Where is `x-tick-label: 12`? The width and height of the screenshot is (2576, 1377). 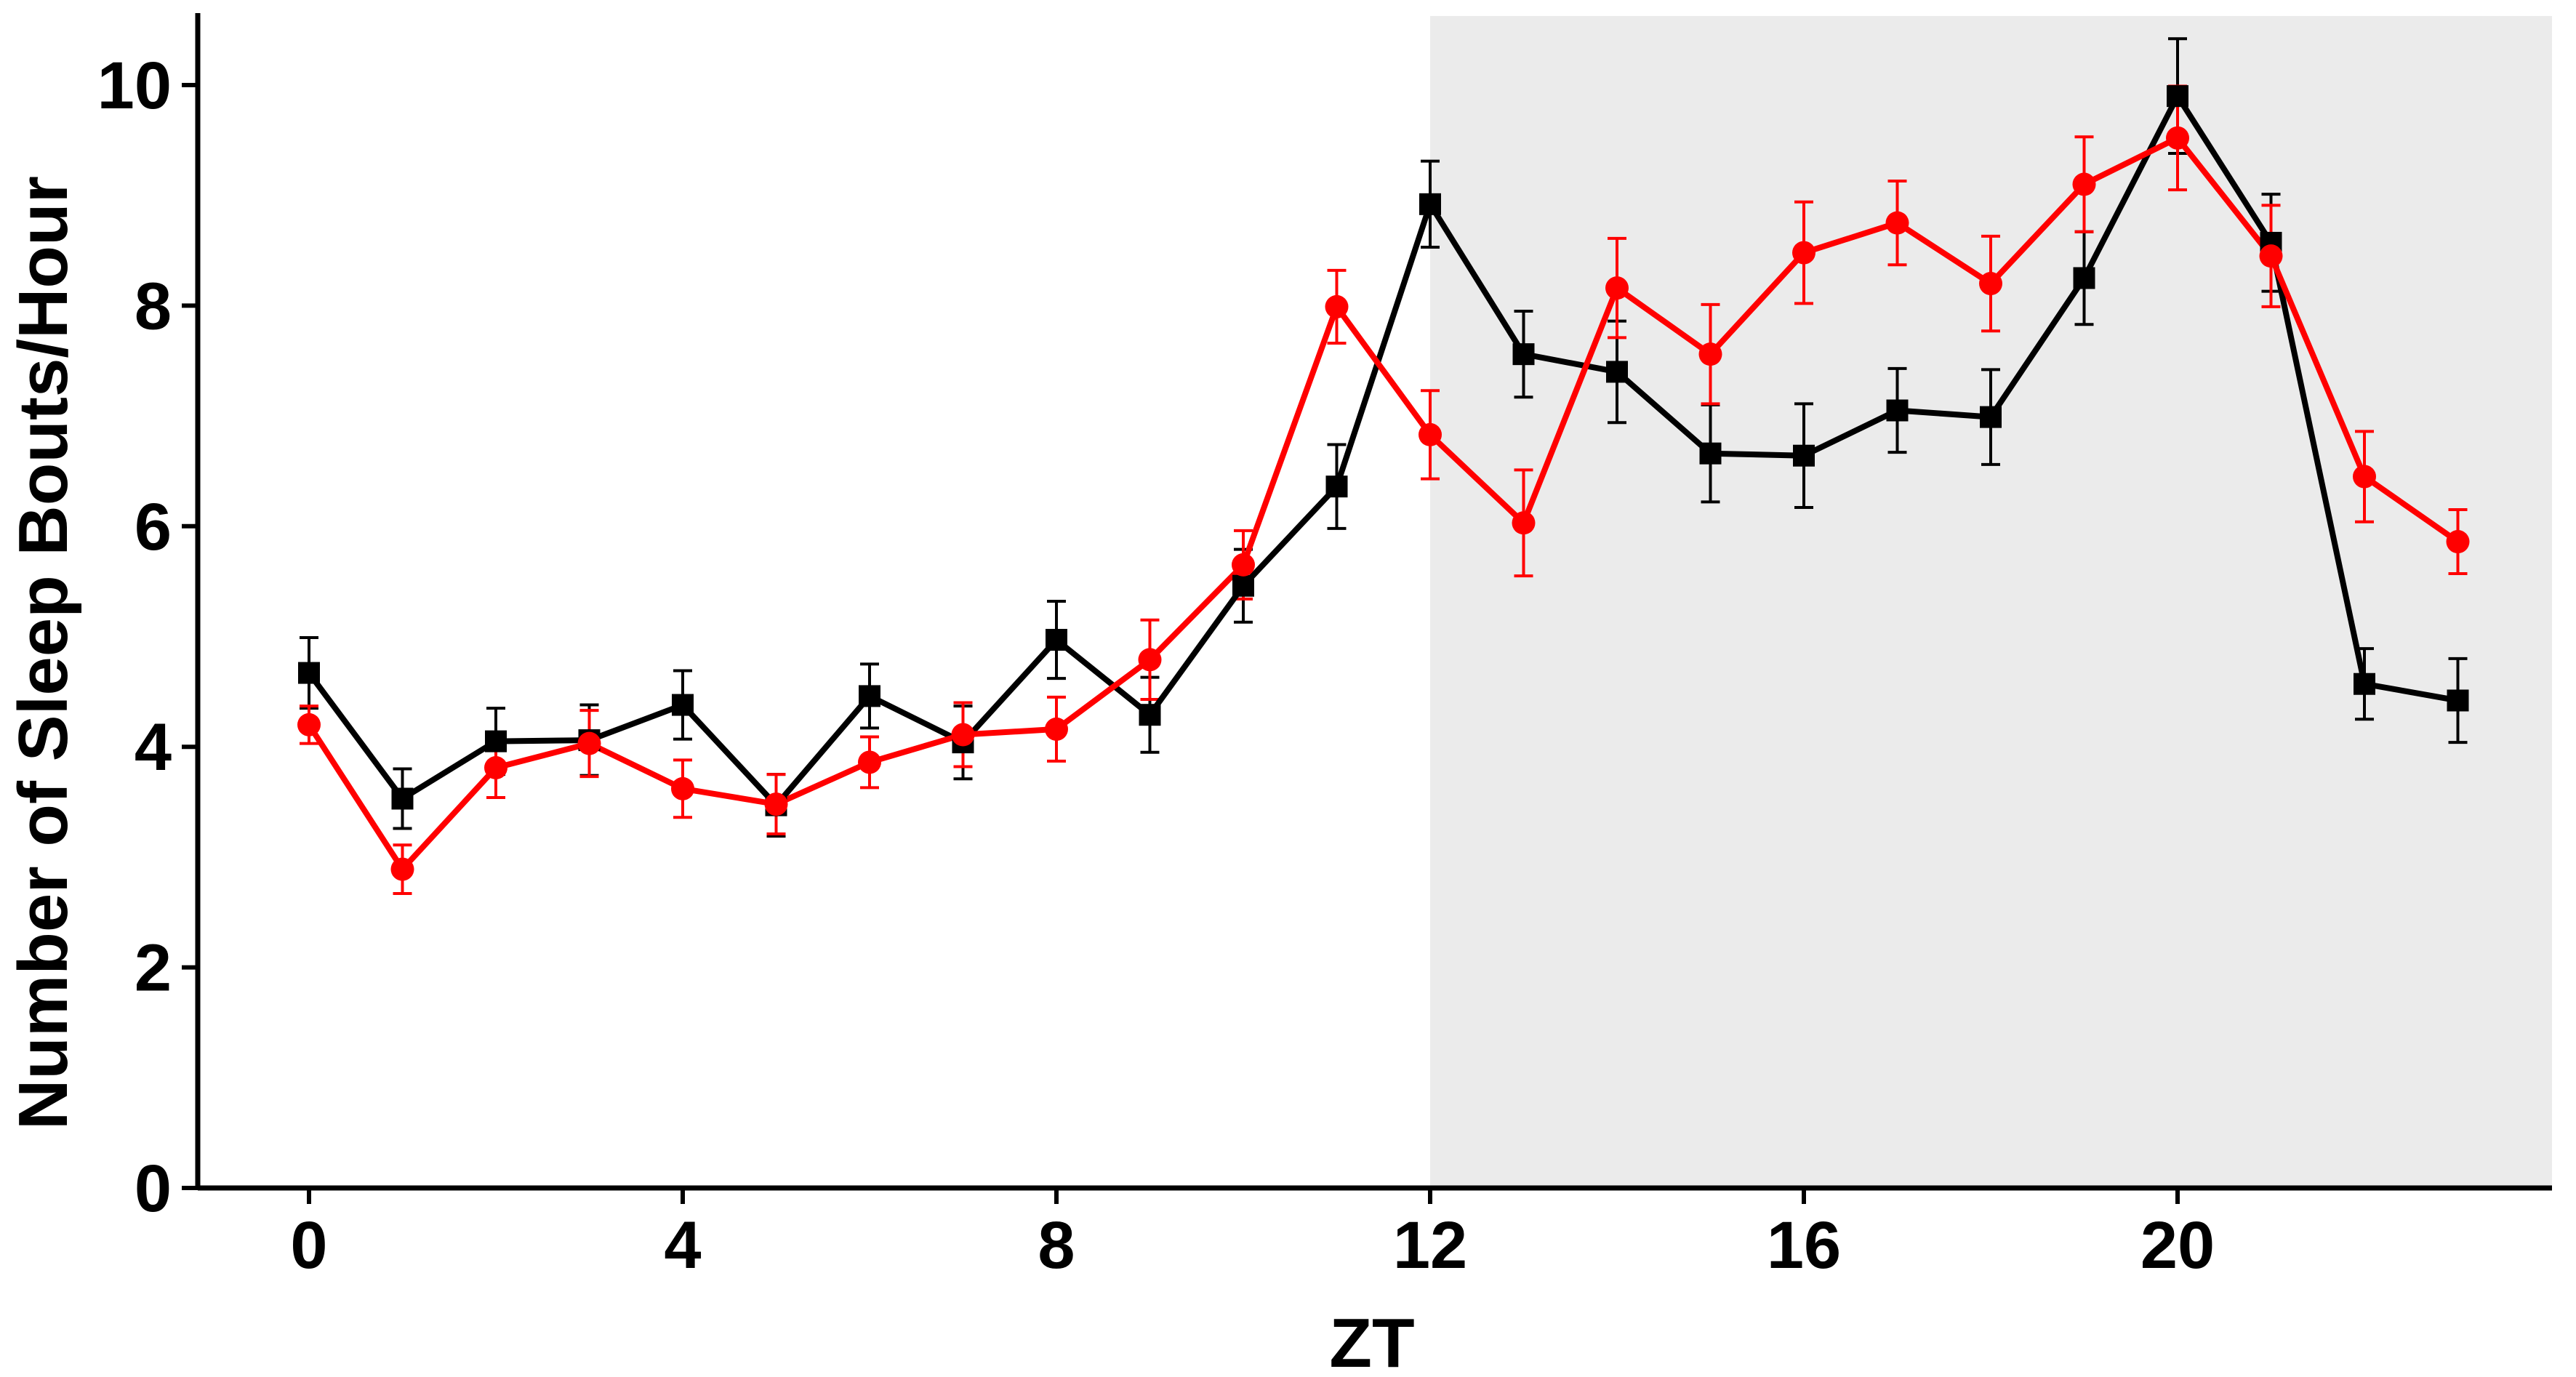 x-tick-label: 12 is located at coordinates (1430, 1245).